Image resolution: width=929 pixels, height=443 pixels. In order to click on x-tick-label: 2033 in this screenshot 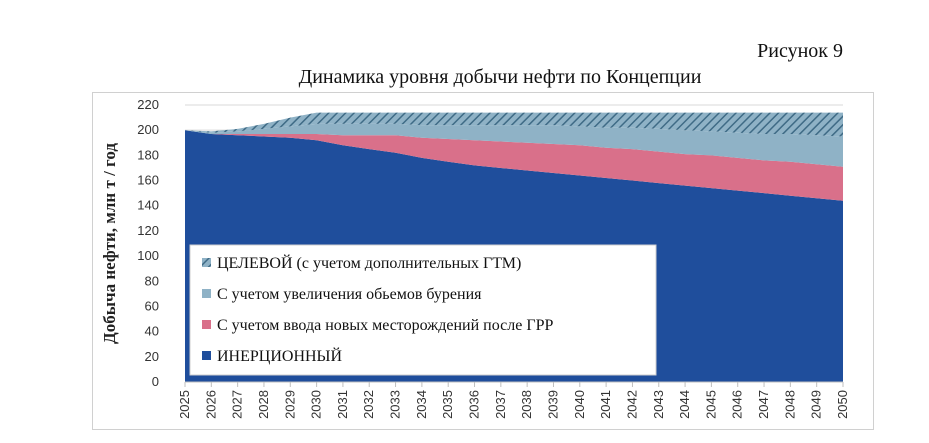, I will do `click(395, 404)`.